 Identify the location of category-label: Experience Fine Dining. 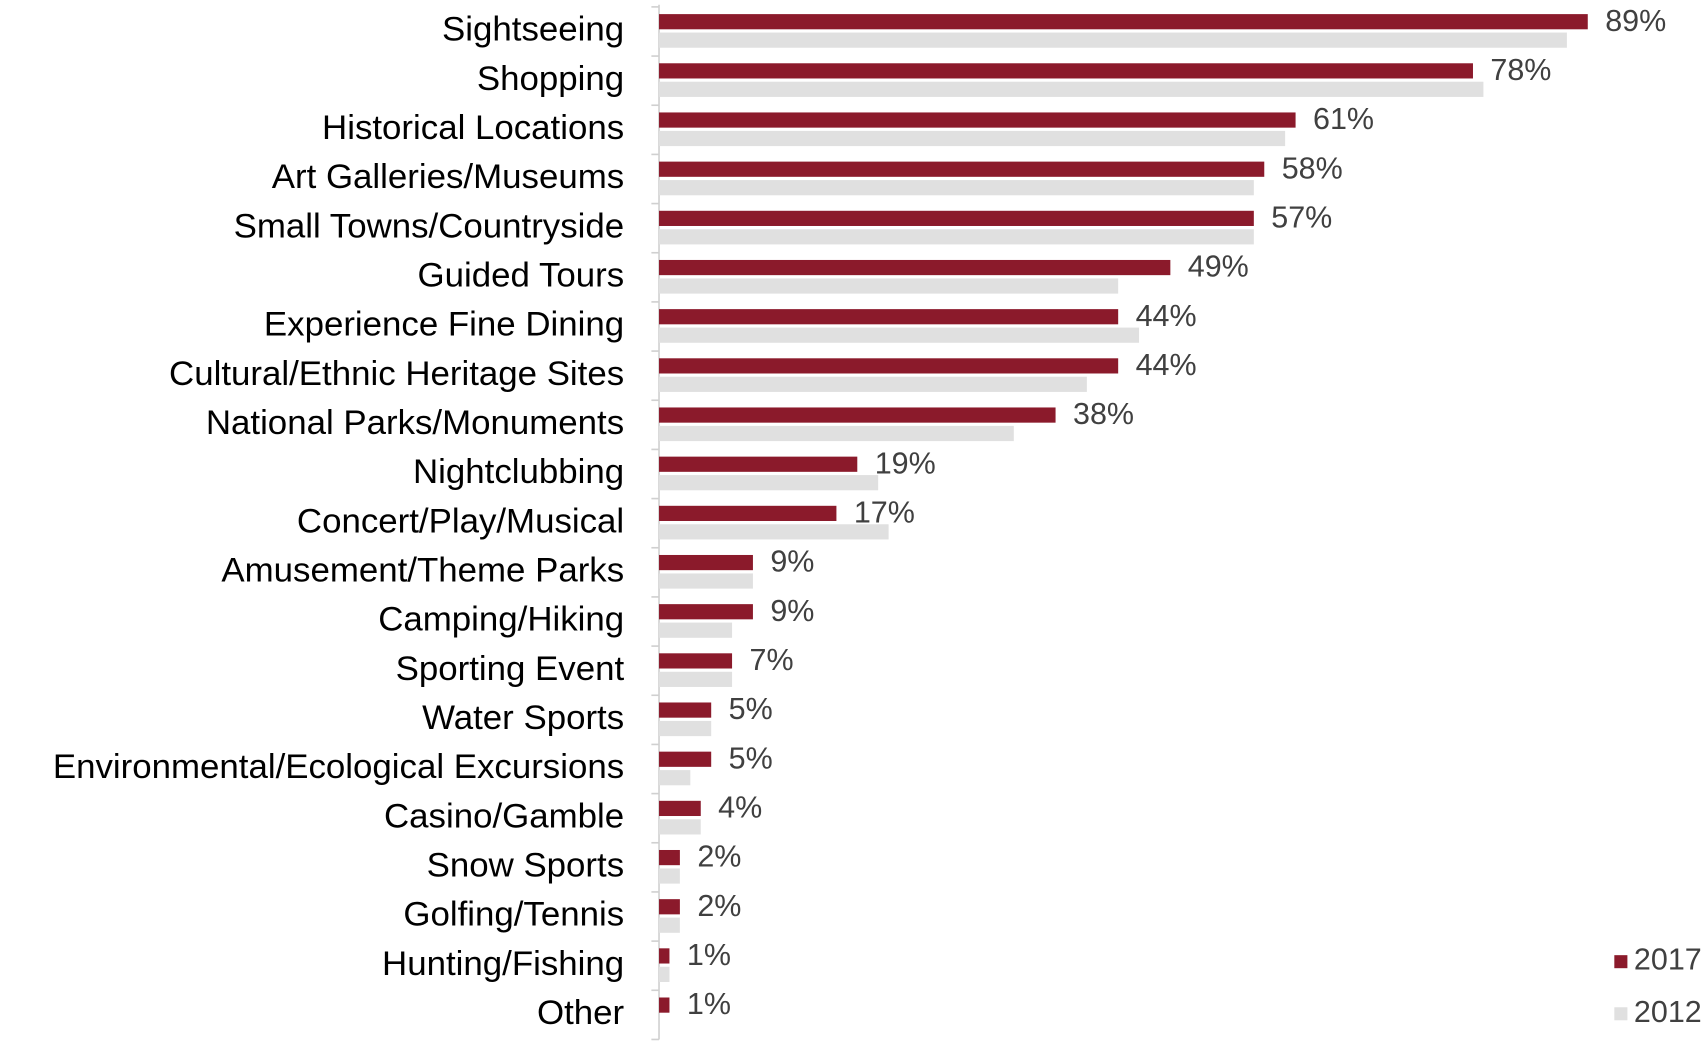
(444, 325).